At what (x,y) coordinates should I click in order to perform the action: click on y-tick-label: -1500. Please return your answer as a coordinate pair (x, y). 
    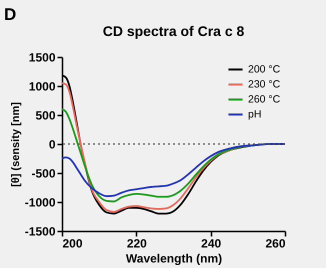
    Looking at the image, I should click on (40, 231).